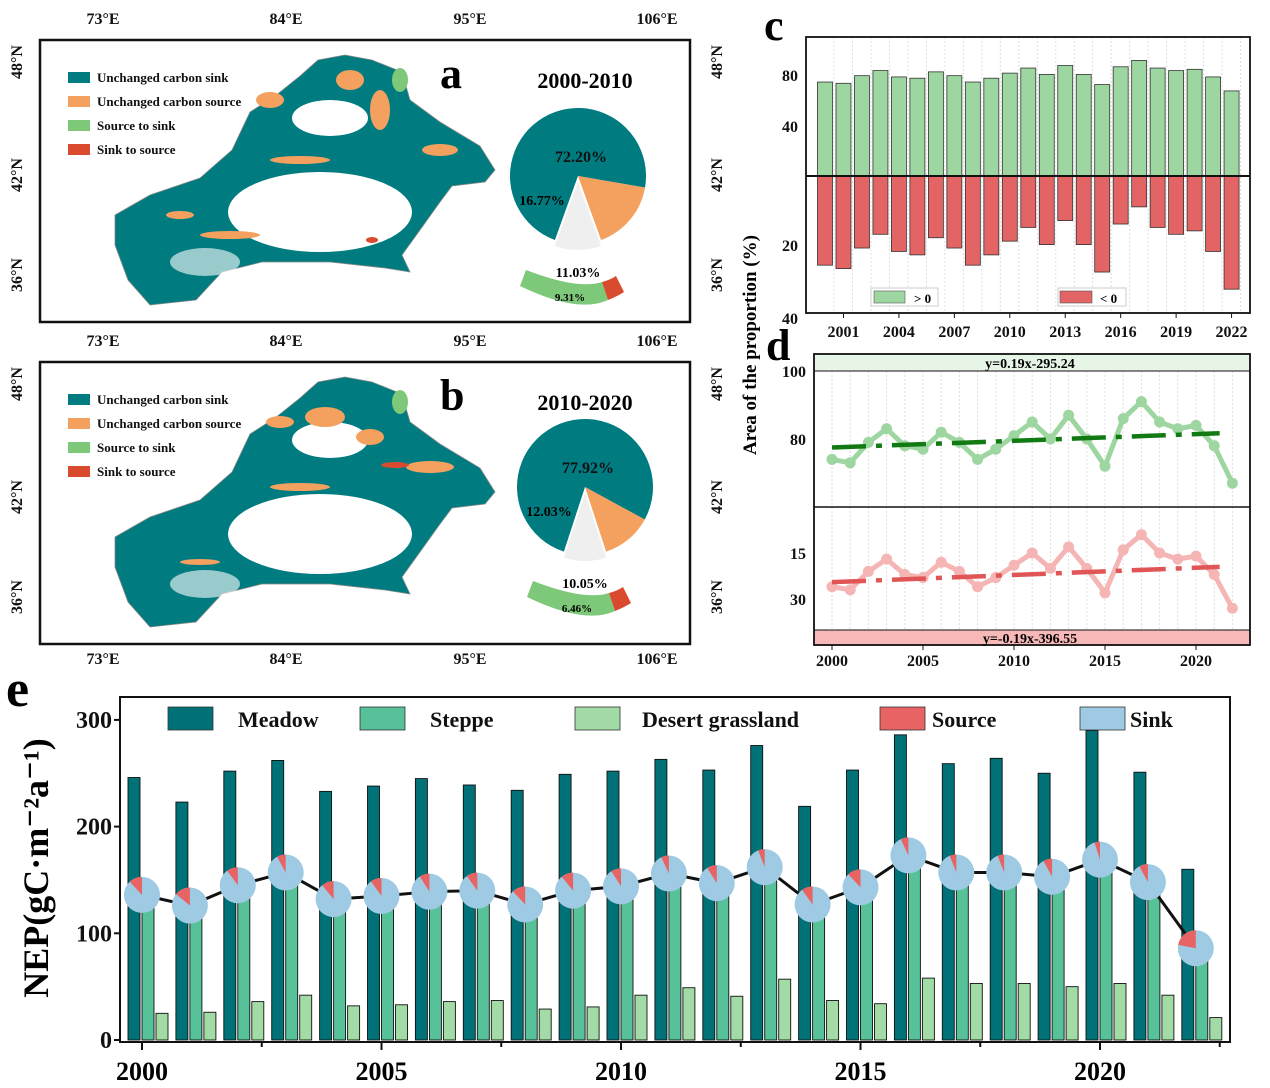  Describe the element at coordinates (922, 298) in the screenshot. I see `legend-label-positive: > 0` at that location.